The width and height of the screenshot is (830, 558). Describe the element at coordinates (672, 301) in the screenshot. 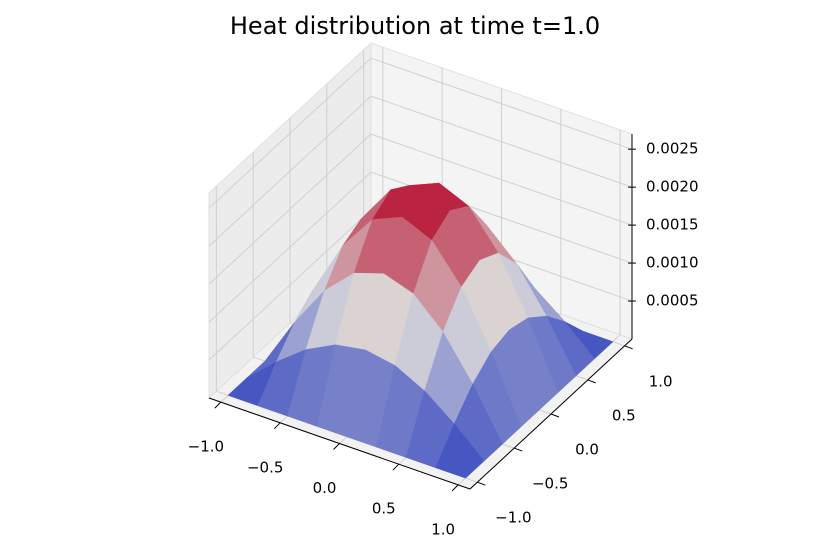

I see `z-tick-label: 0.0005` at that location.